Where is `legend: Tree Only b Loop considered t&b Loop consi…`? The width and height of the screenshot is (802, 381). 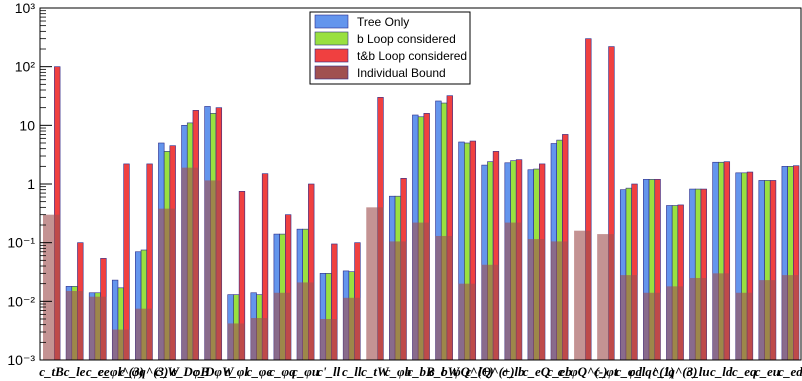
legend: Tree Only b Loop considered t&b Loop consi… is located at coordinates (390, 48).